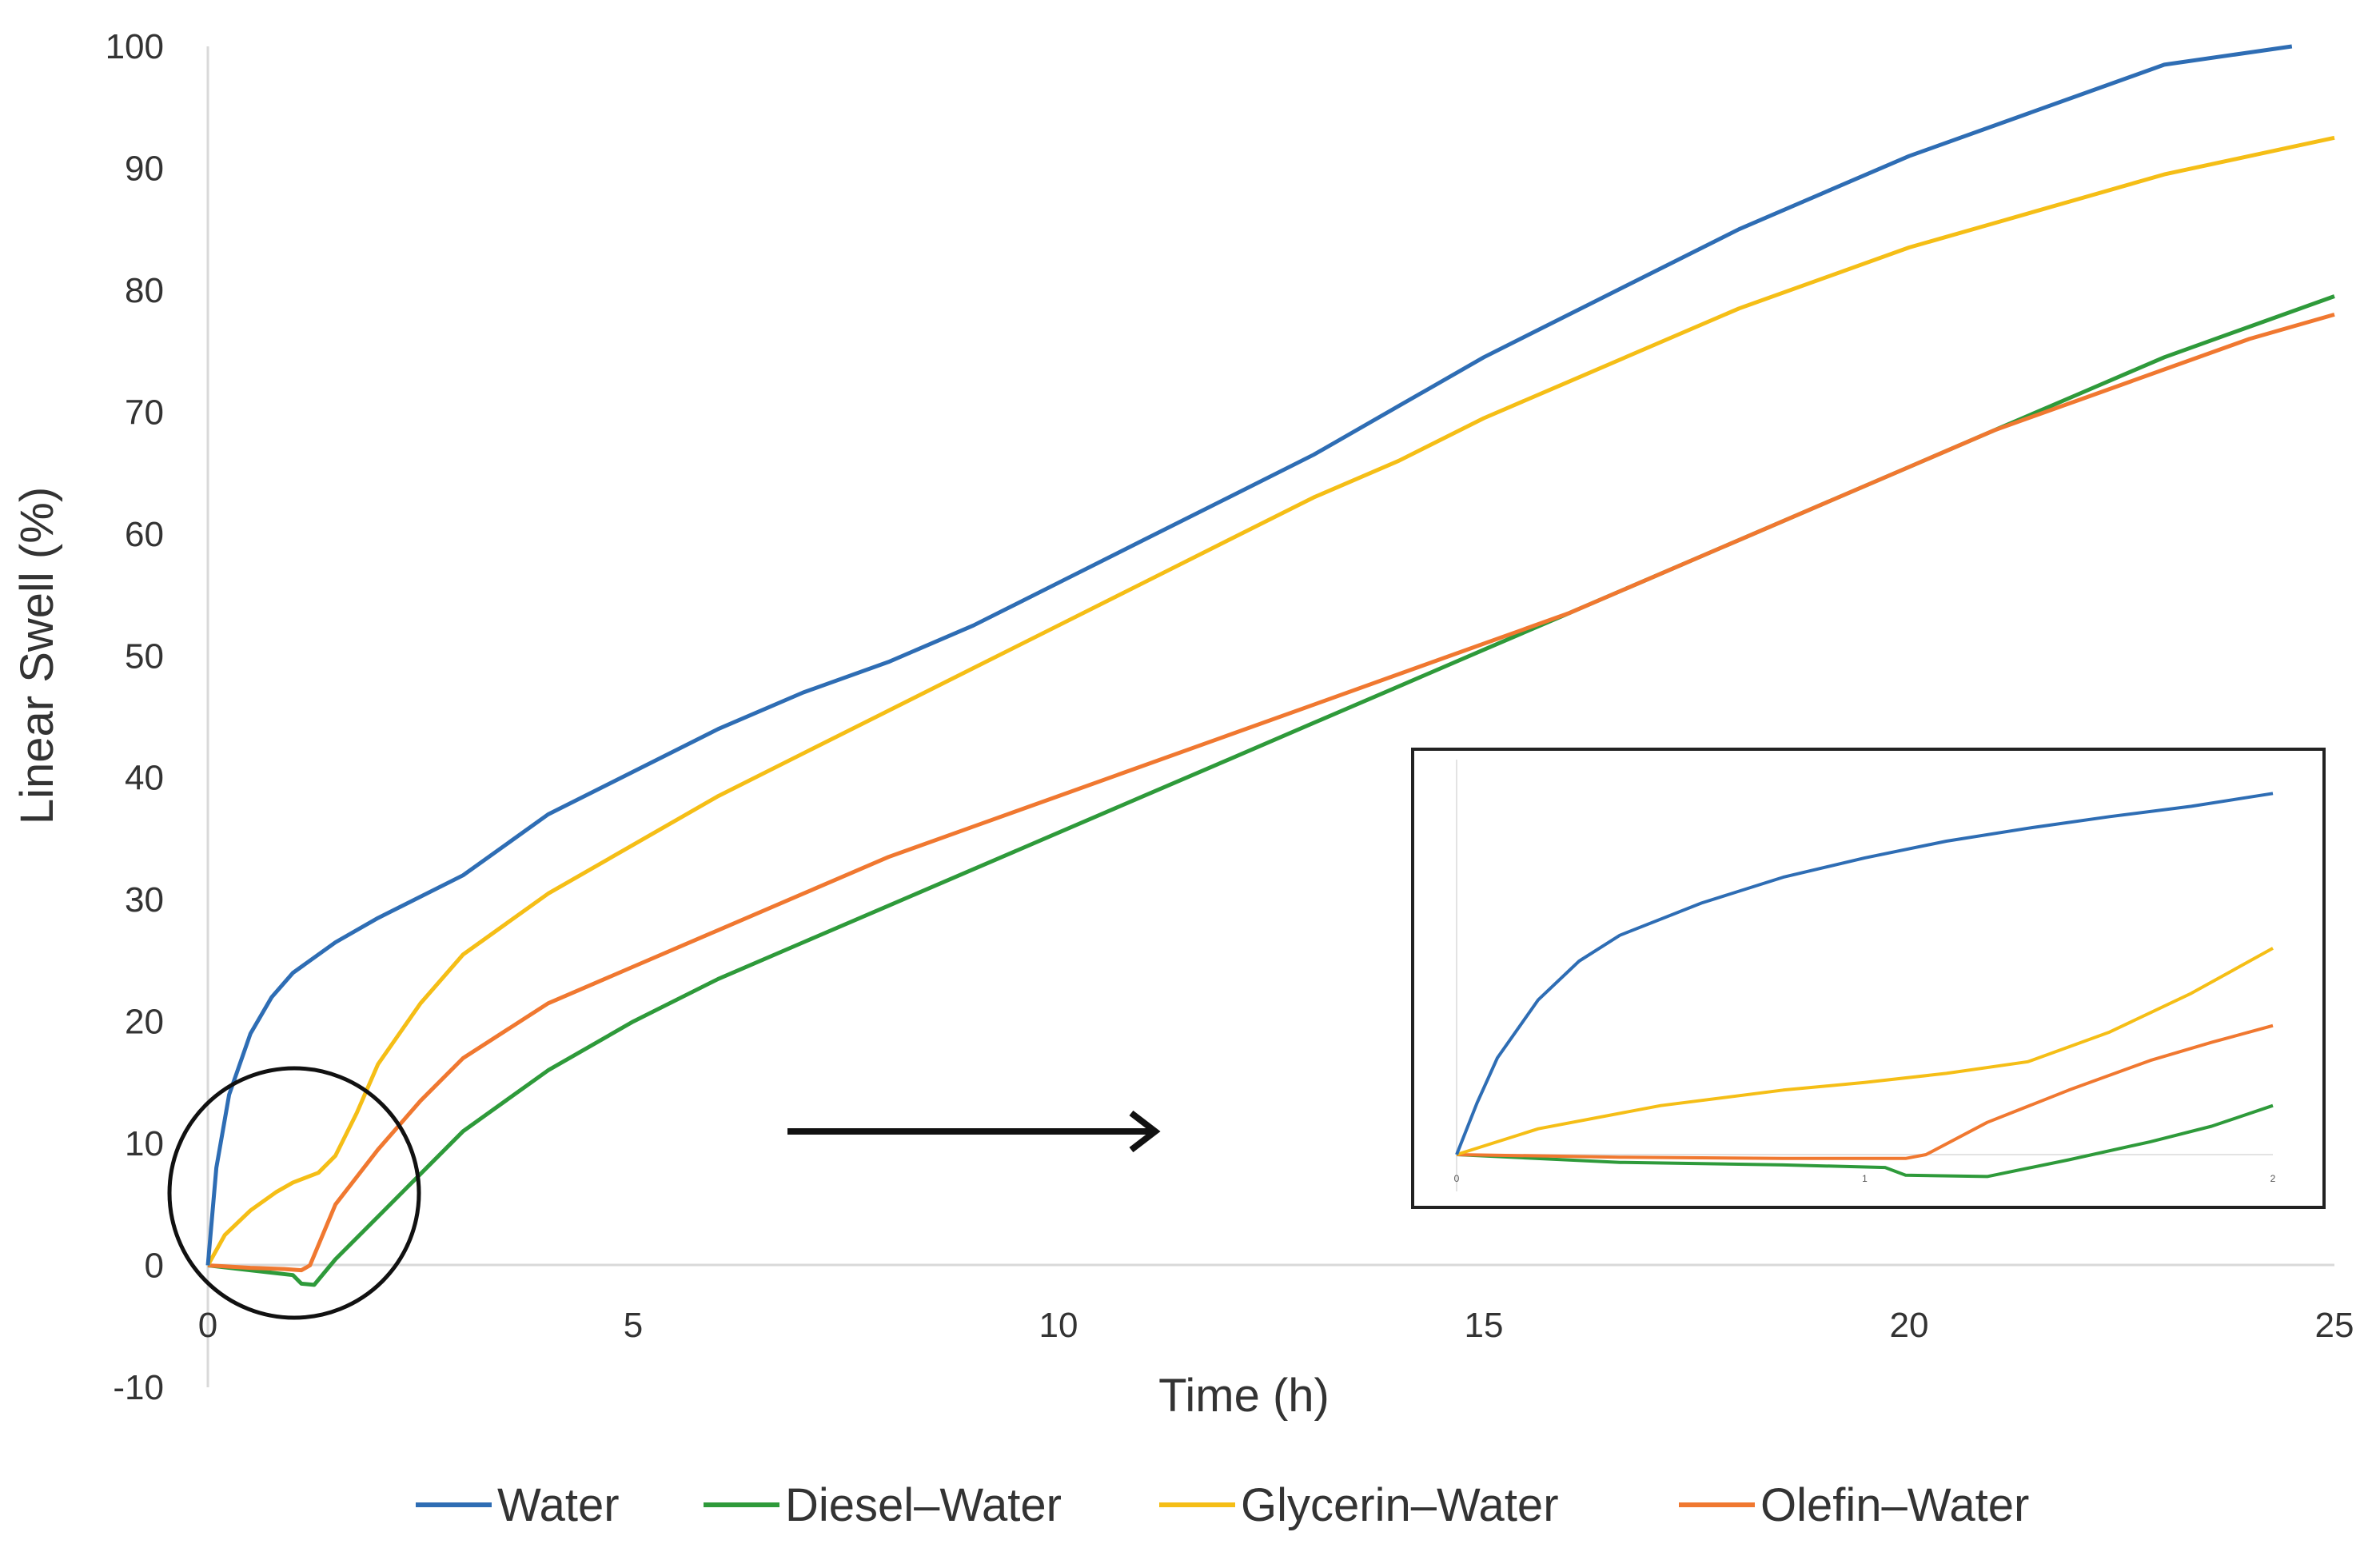 The width and height of the screenshot is (2380, 1564). What do you see at coordinates (154, 1266) in the screenshot?
I see `y-tick-label: 0` at bounding box center [154, 1266].